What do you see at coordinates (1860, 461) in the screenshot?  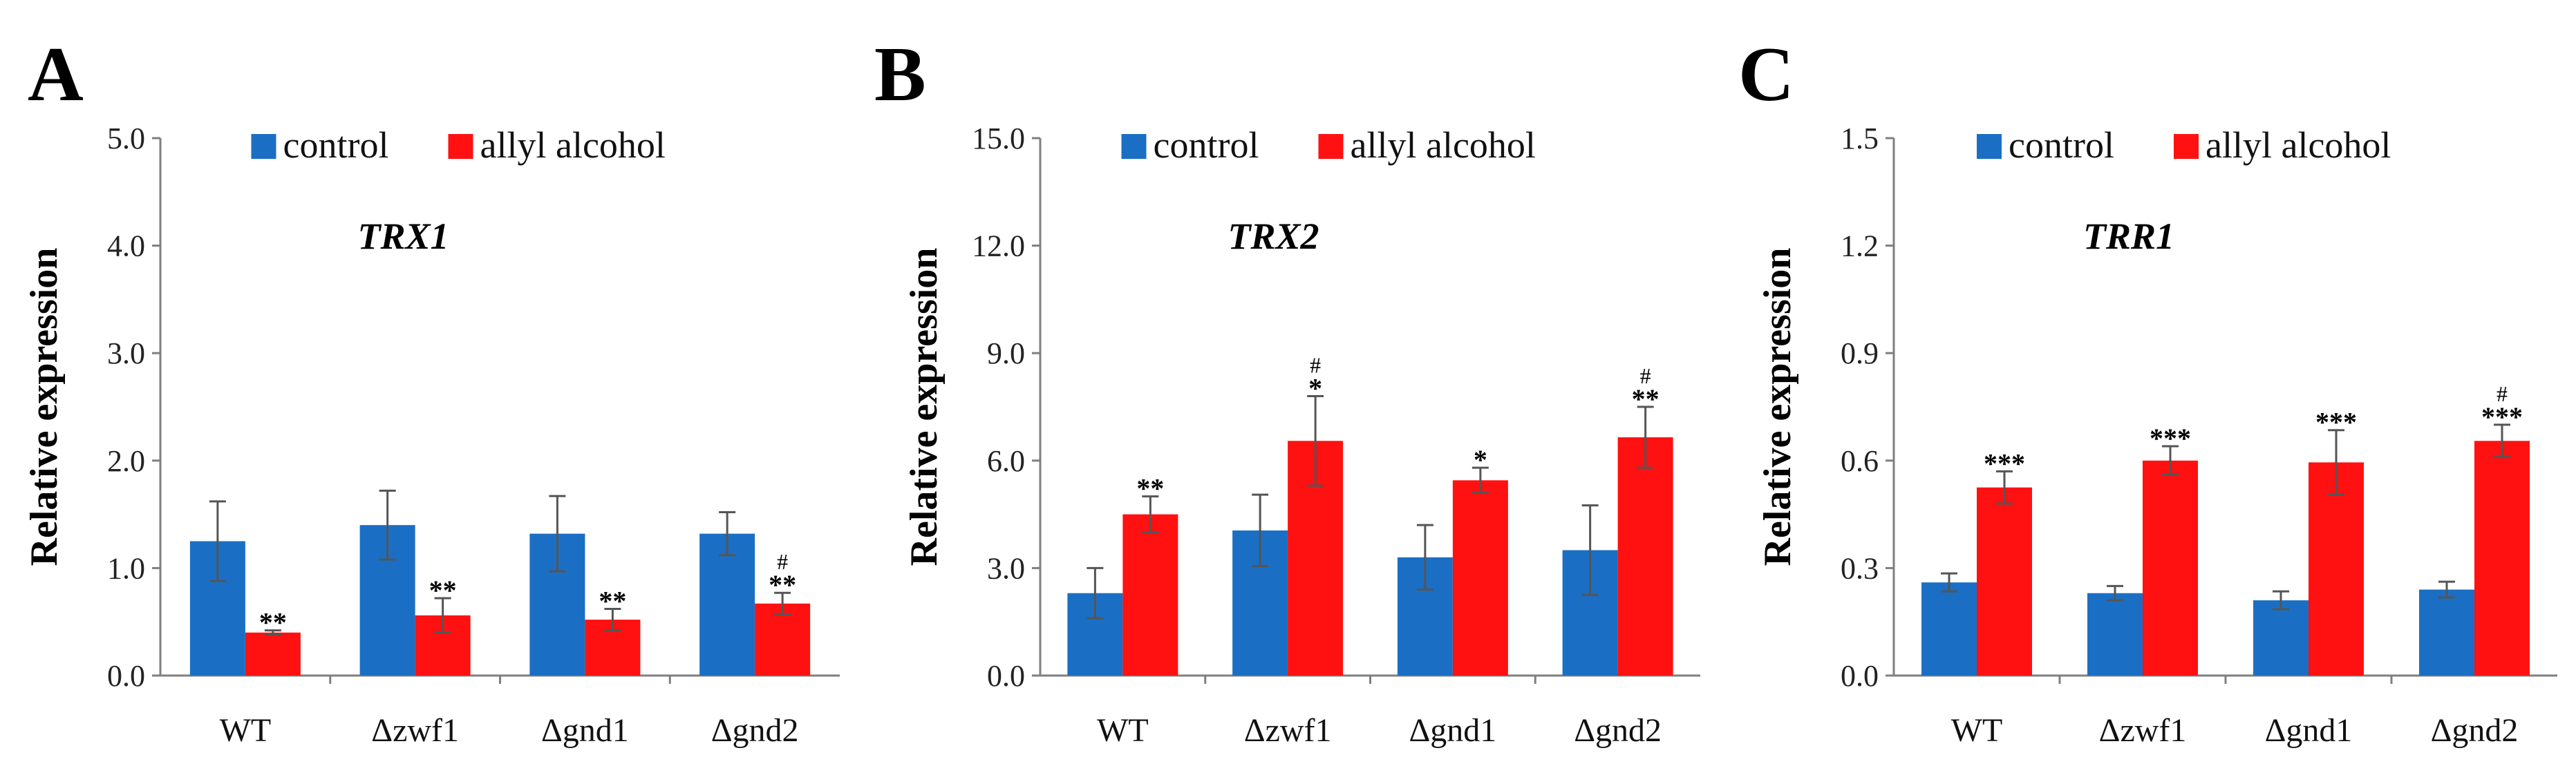 I see `y-tick-label: 0.6` at bounding box center [1860, 461].